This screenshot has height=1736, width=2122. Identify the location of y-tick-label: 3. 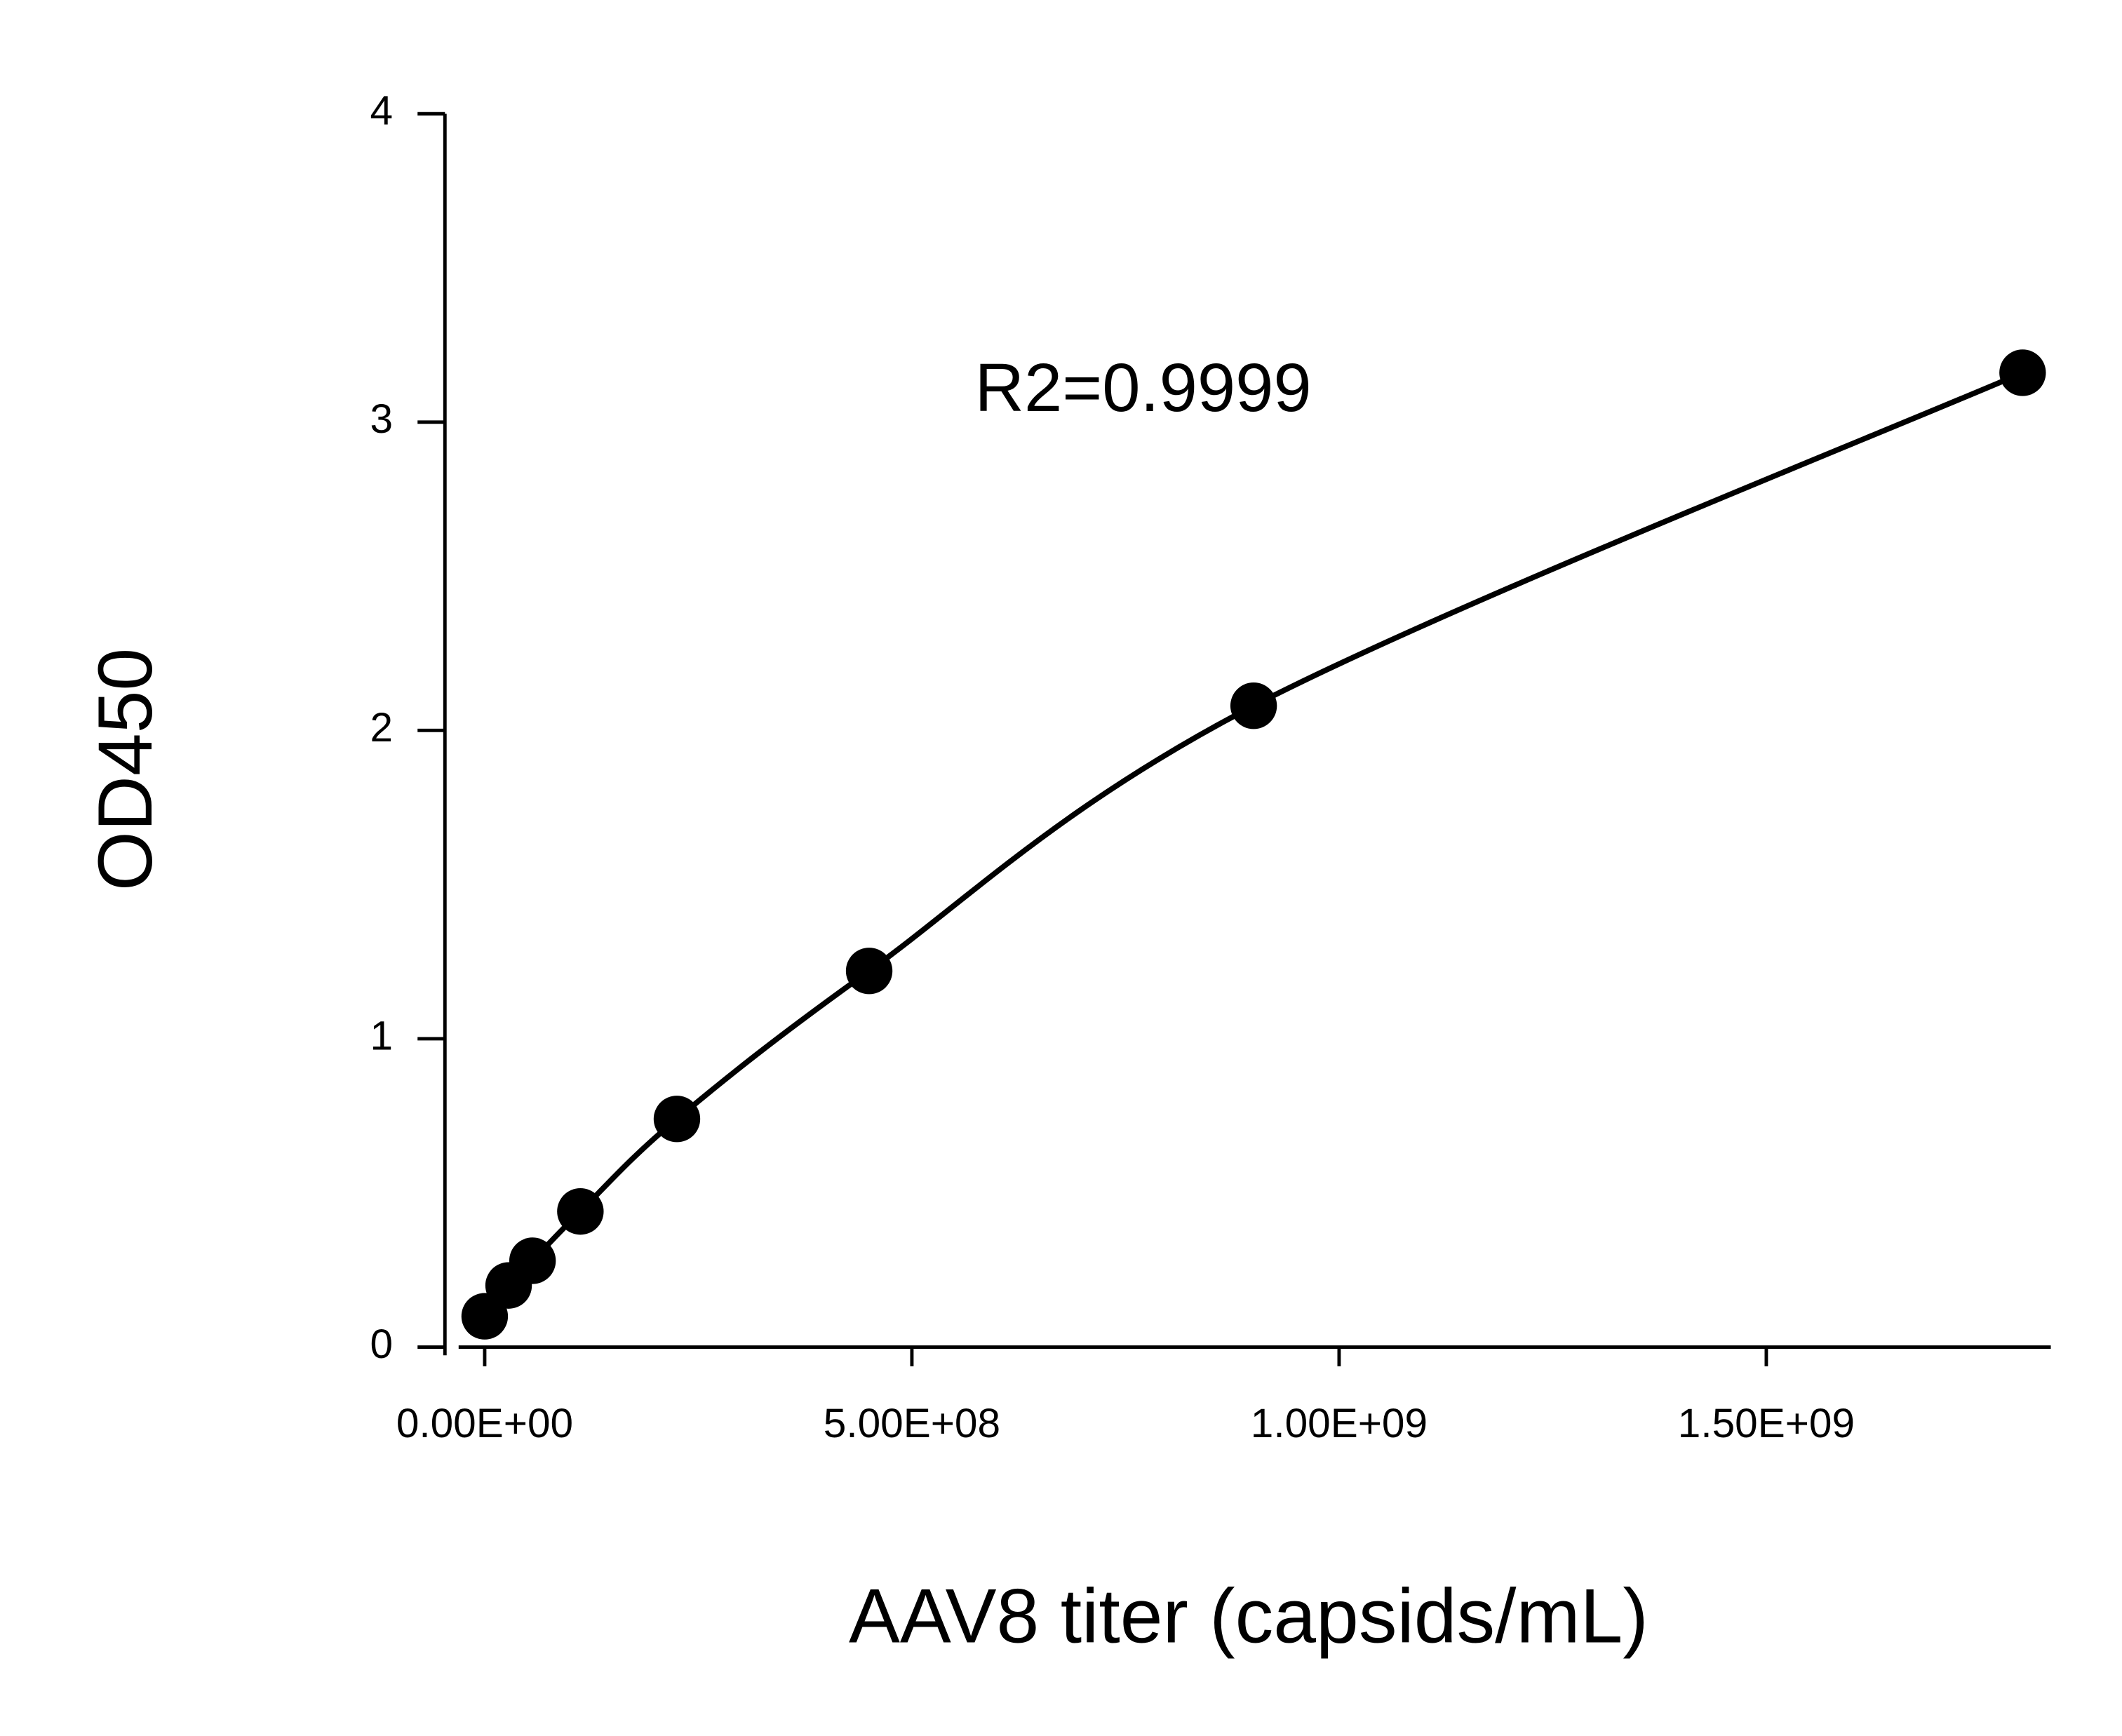
(382, 419).